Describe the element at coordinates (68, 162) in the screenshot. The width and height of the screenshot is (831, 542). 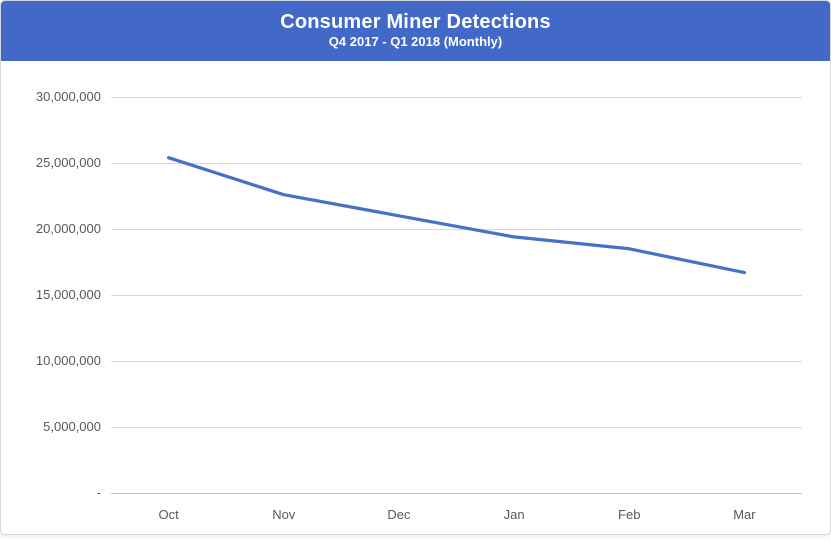
I see `y-tick-label: 25,000,000` at that location.